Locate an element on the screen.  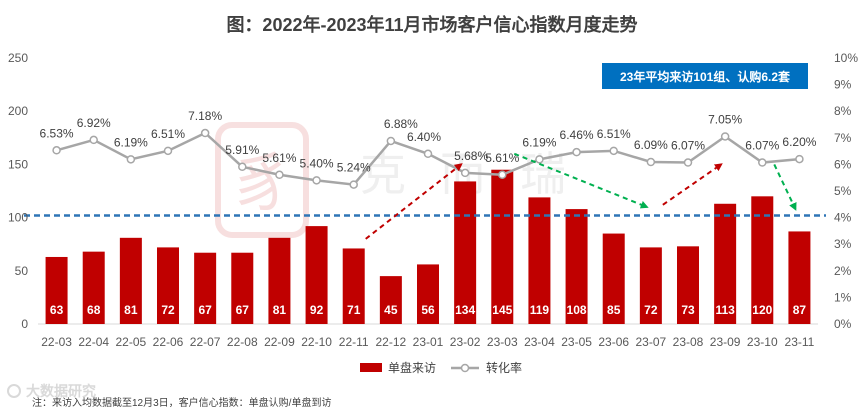
x-tick-label: 23-03 is located at coordinates (502, 342).